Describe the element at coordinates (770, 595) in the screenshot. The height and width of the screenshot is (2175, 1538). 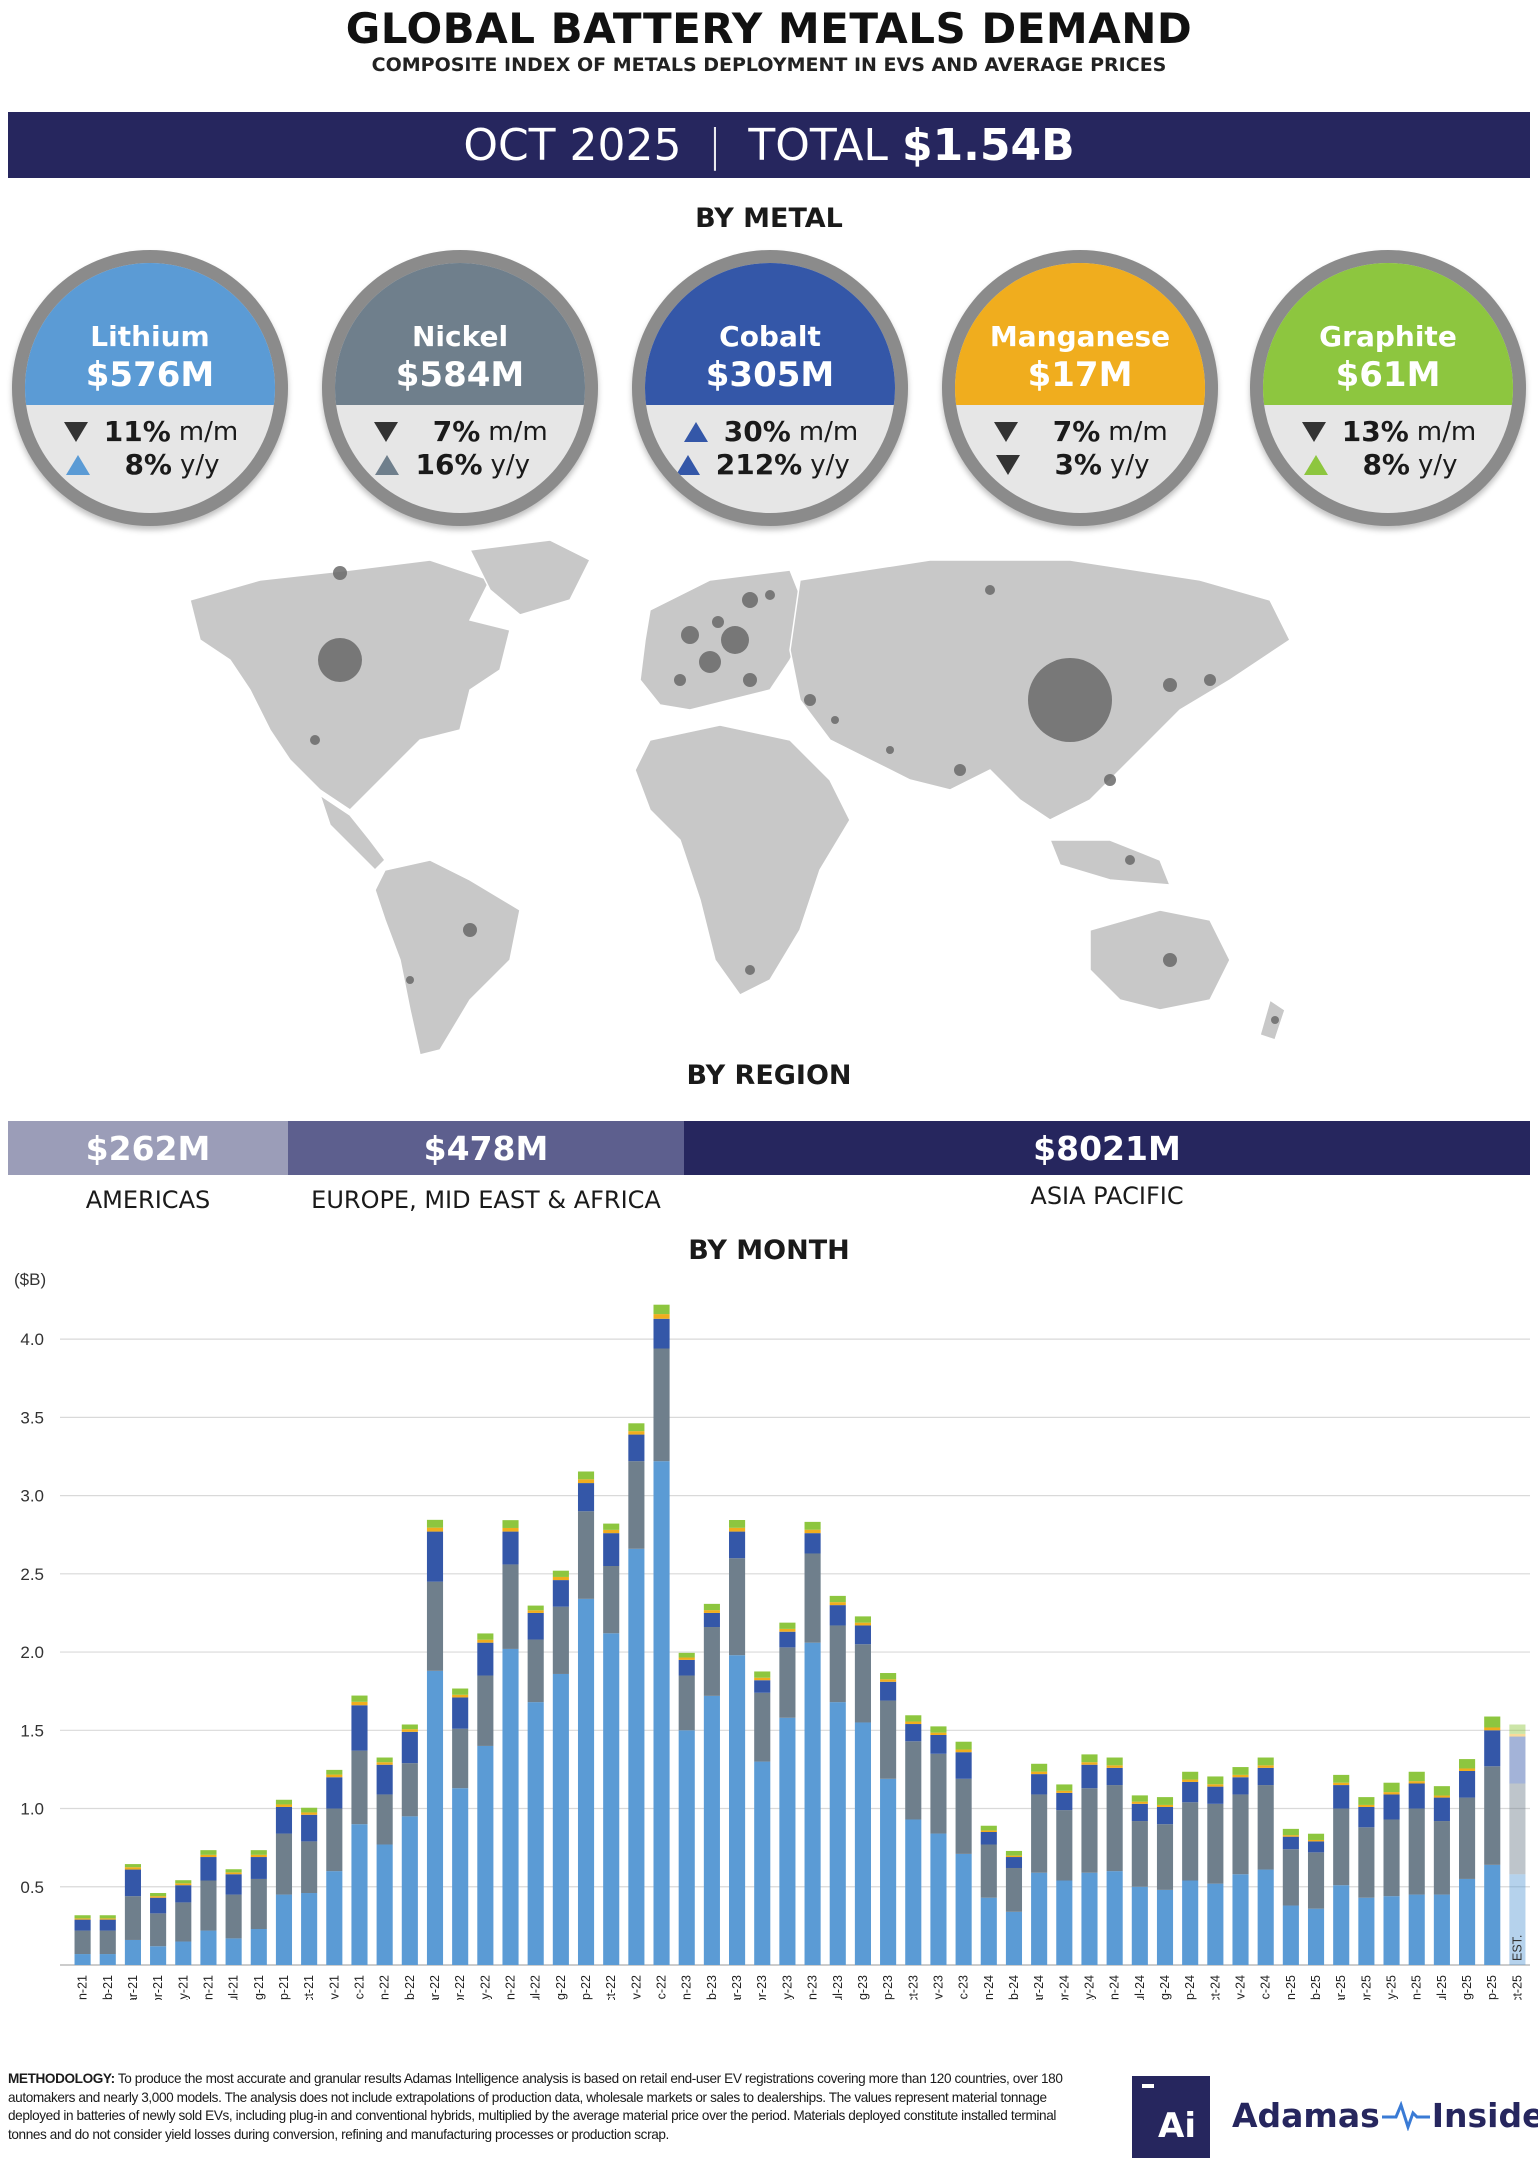
I see `sweden-demand-bubble` at that location.